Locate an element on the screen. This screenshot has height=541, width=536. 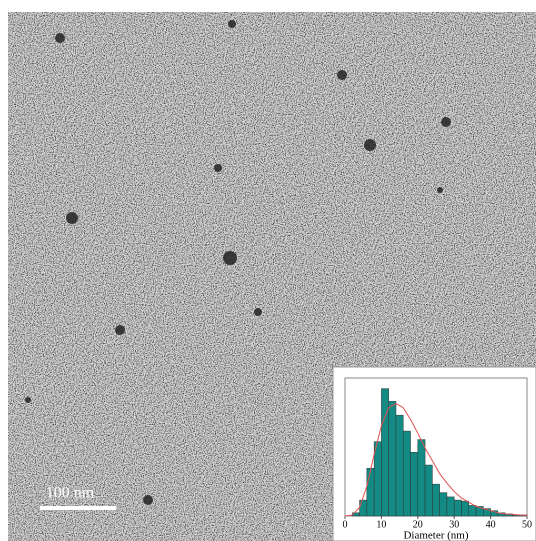
x-tick-label: 50 is located at coordinates (527, 524).